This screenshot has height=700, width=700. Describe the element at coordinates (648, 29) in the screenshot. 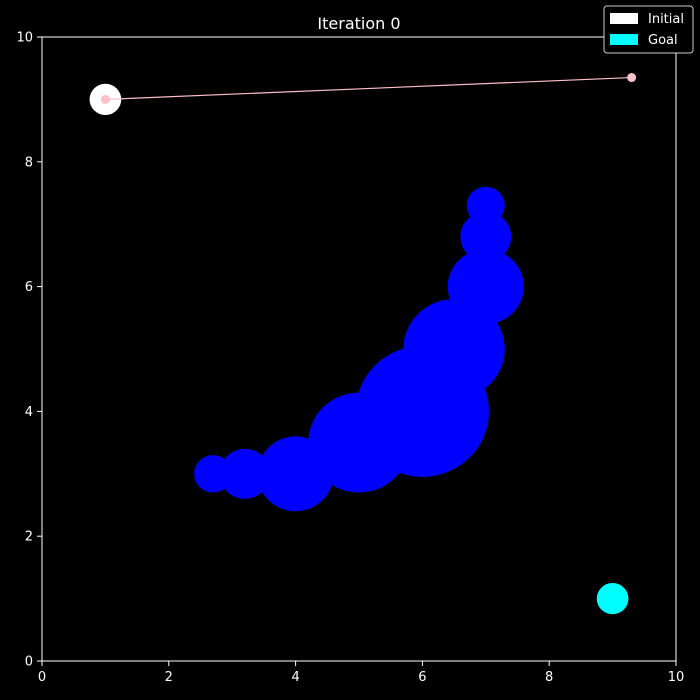

I see `legend: Initial Goal` at that location.